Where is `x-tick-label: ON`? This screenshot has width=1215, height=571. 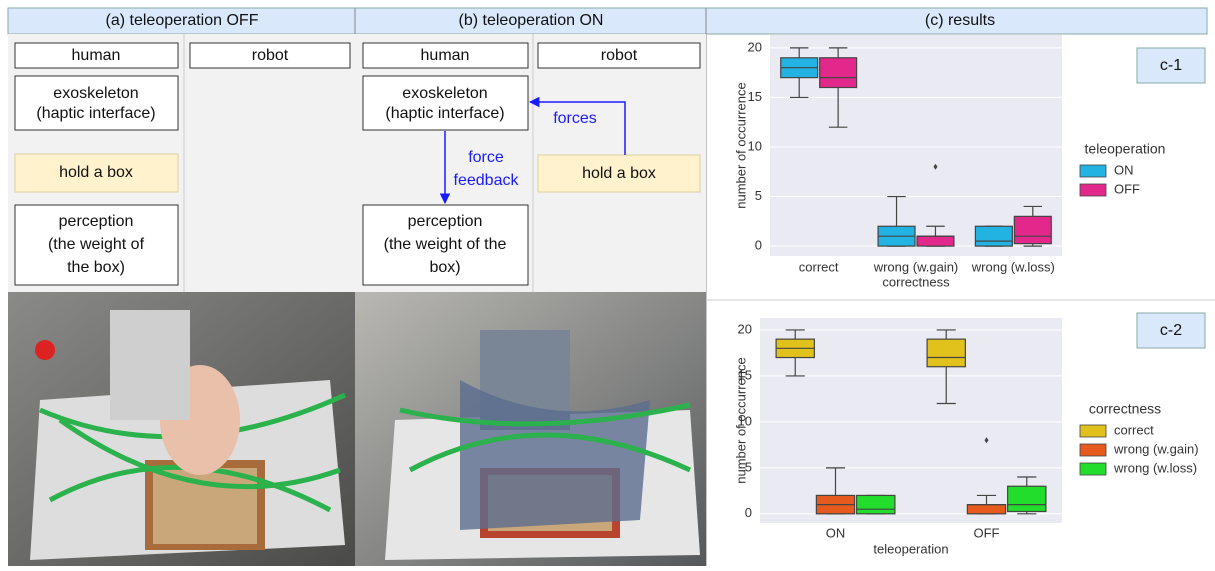 x-tick-label: ON is located at coordinates (836, 532).